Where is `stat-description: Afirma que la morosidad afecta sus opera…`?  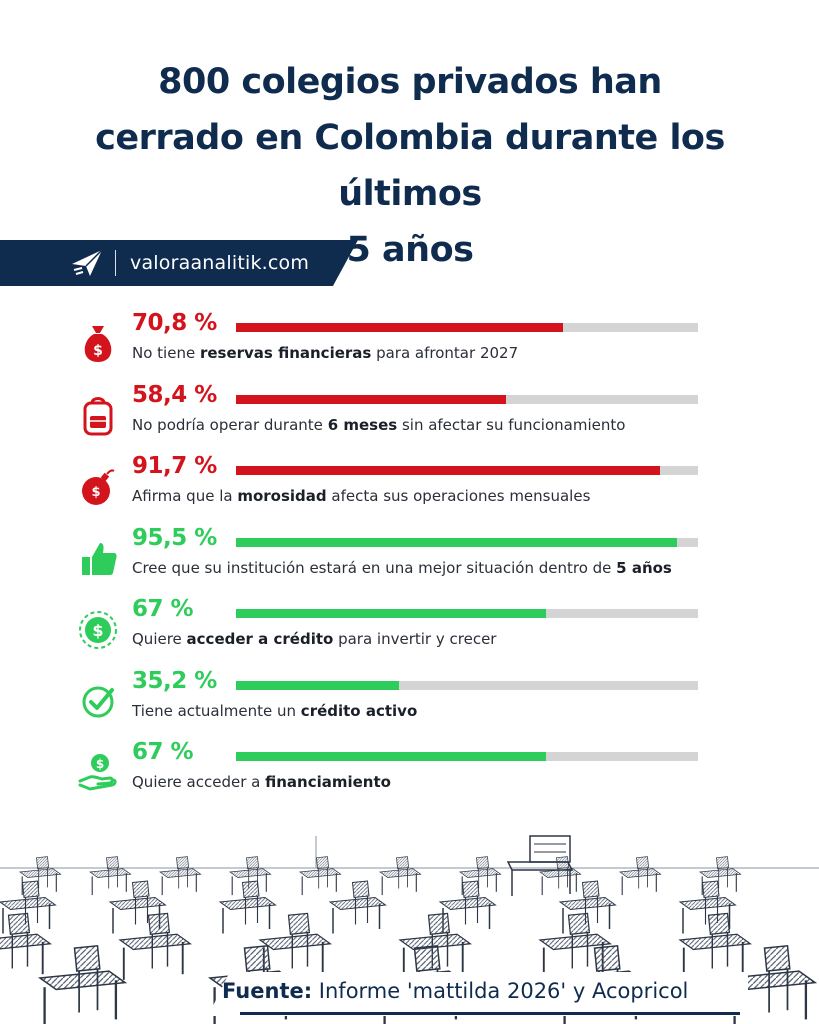 stat-description: Afirma que la morosidad afecta sus opera… is located at coordinates (361, 496).